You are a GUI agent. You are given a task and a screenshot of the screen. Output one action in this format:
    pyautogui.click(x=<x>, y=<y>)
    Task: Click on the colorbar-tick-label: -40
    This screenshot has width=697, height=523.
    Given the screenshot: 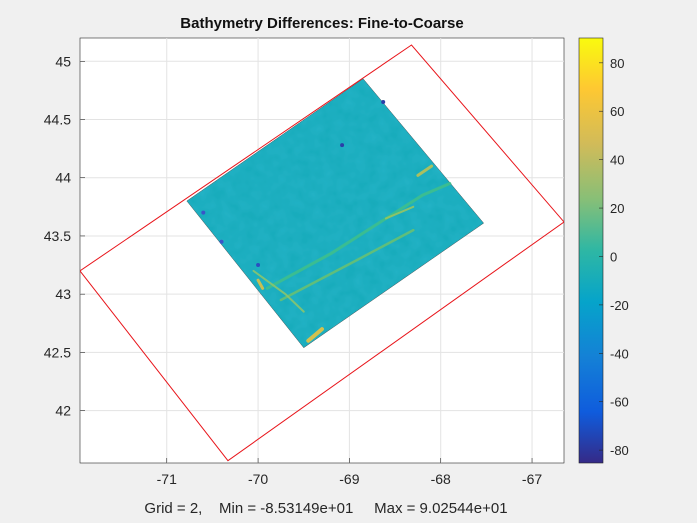 What is the action you would take?
    pyautogui.click(x=619, y=353)
    